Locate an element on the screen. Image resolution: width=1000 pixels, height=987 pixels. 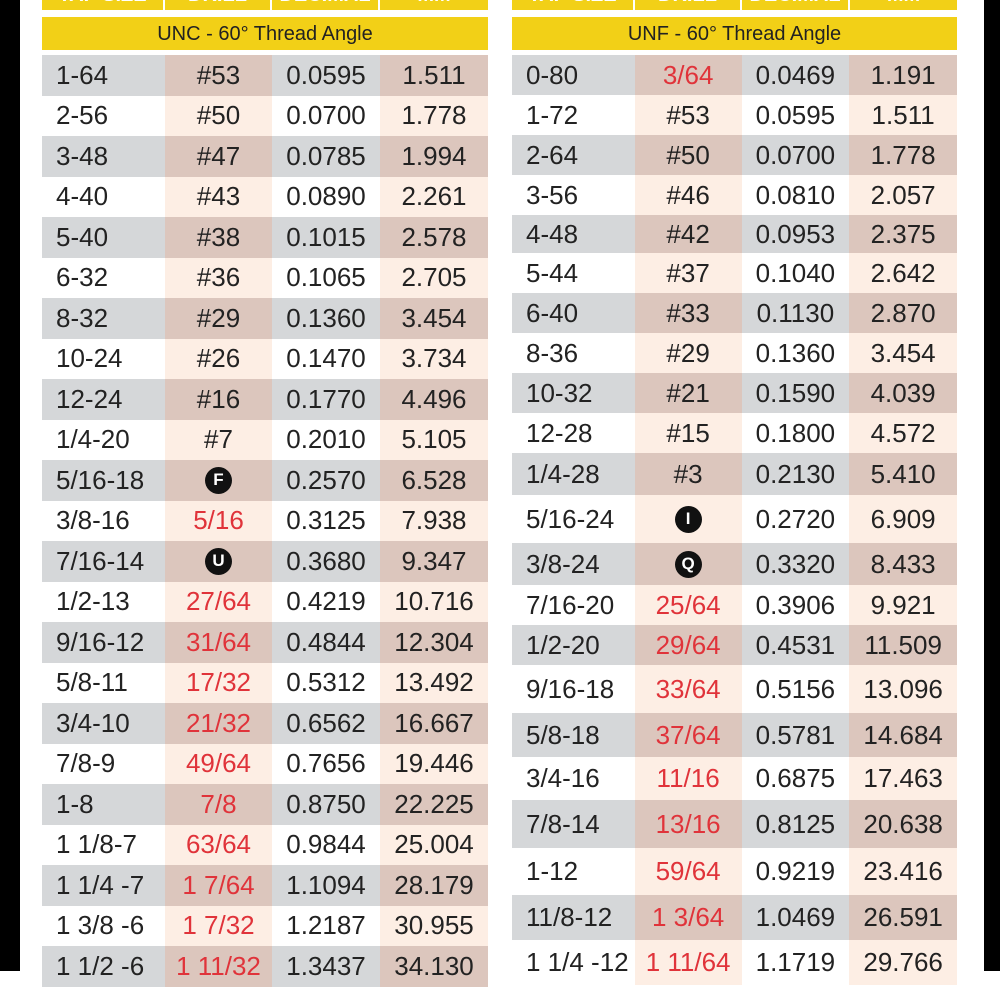
mm-cell: 16.667 is located at coordinates (434, 723).